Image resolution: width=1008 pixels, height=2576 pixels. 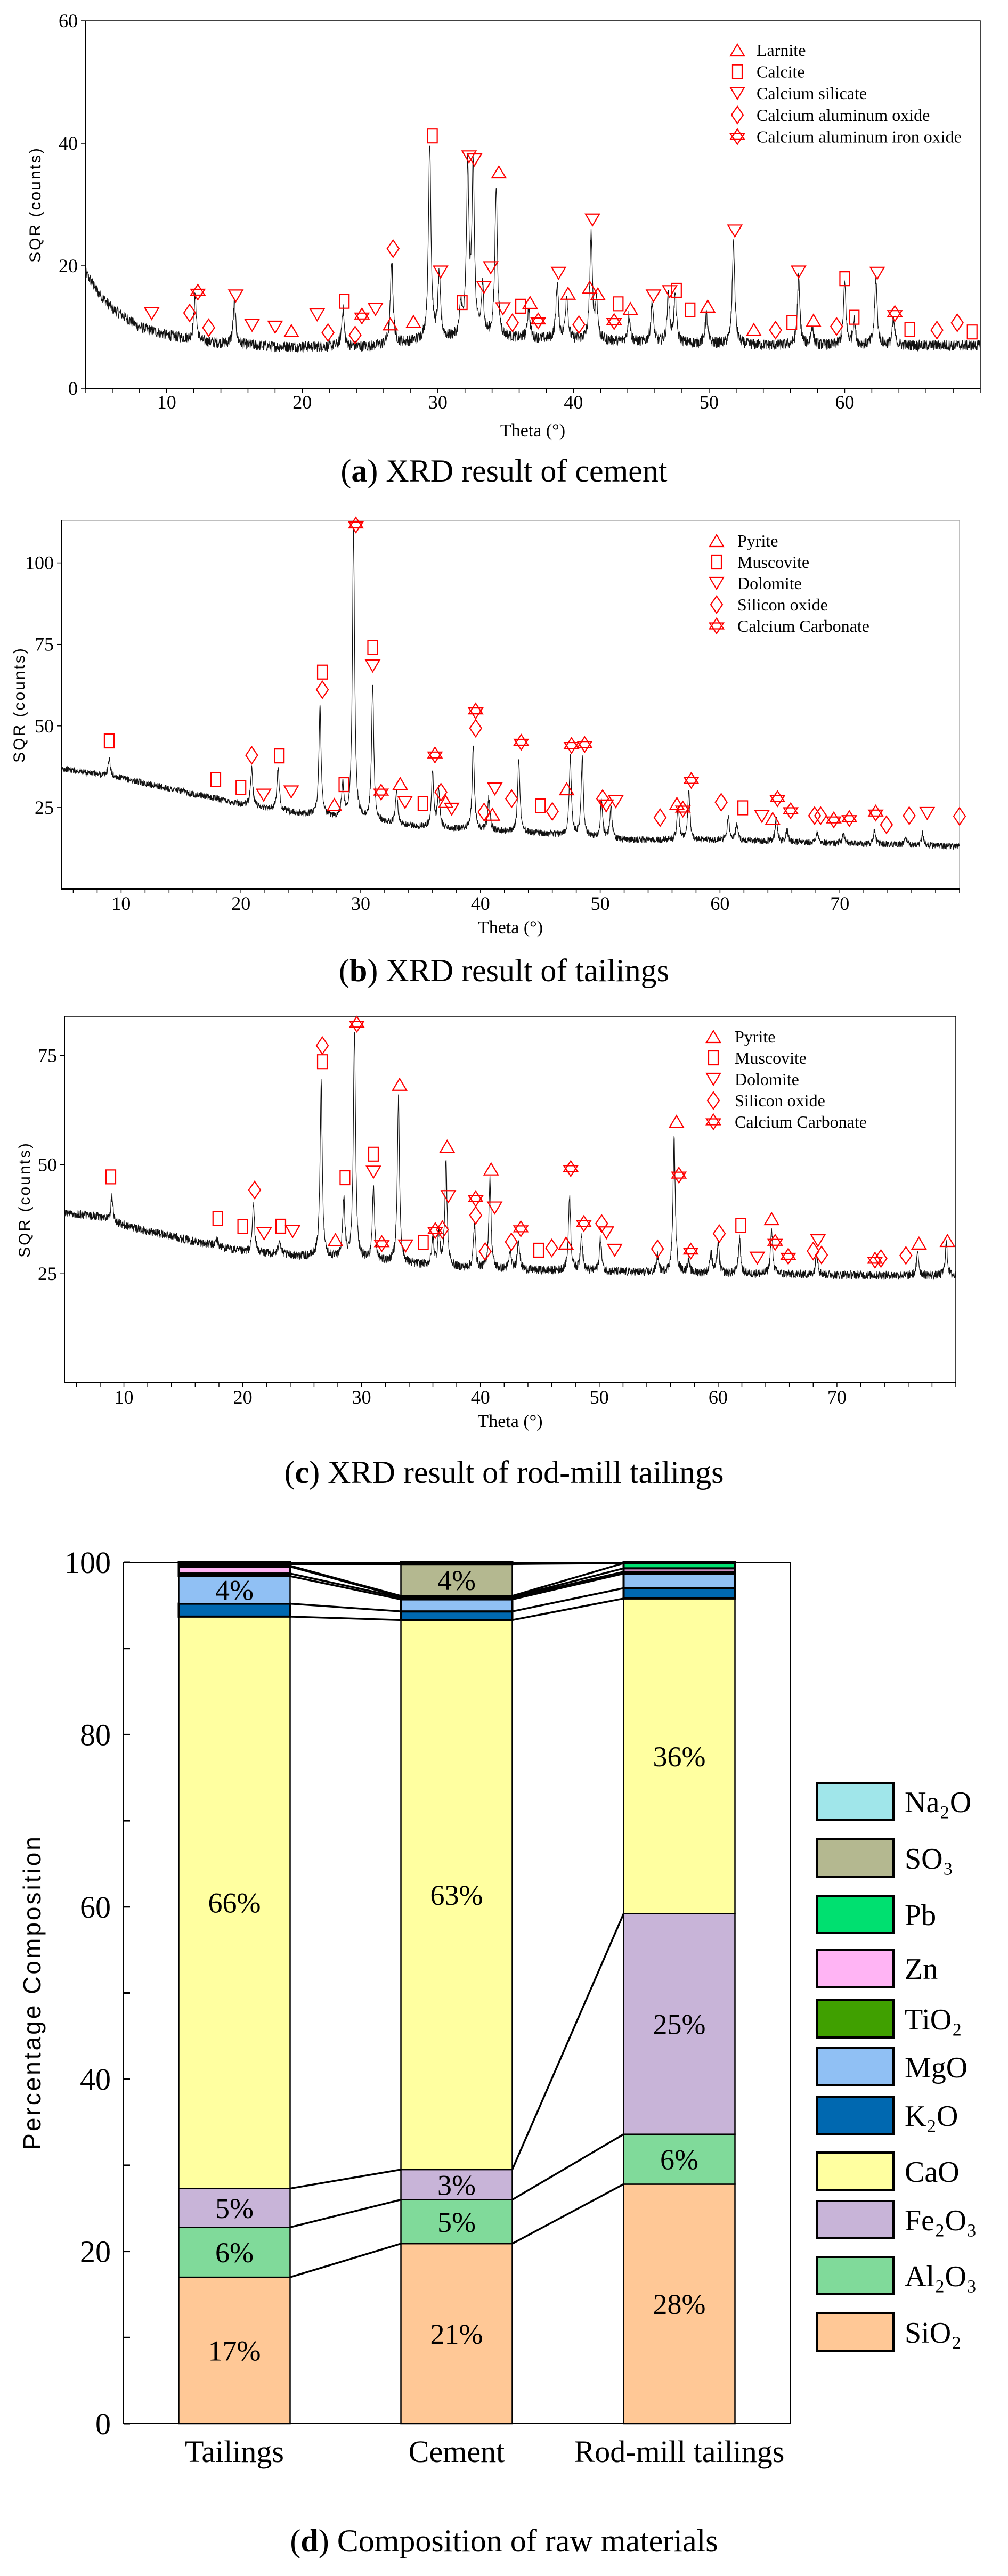 What do you see at coordinates (527, 970) in the screenshot?
I see `caption-text: XRD result of tailings` at bounding box center [527, 970].